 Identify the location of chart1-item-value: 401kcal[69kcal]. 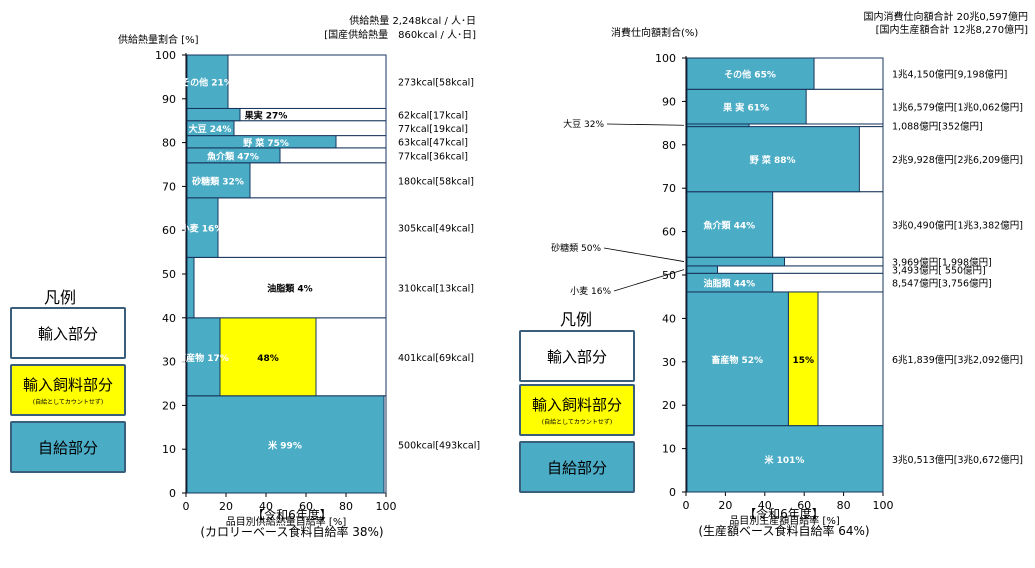
(436, 358).